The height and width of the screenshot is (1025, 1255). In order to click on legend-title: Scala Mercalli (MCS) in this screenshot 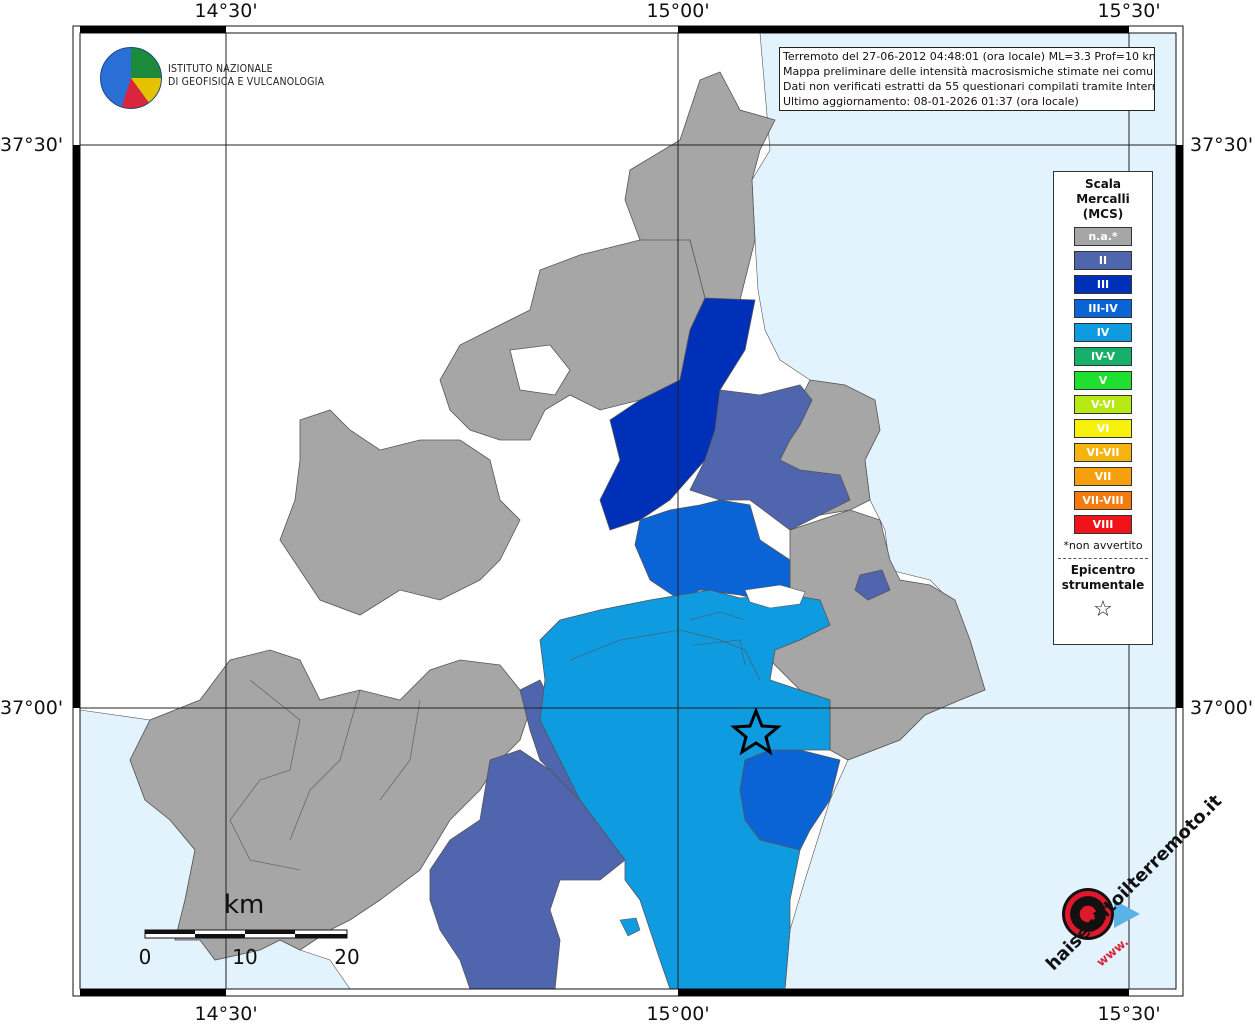, I will do `click(1103, 199)`.